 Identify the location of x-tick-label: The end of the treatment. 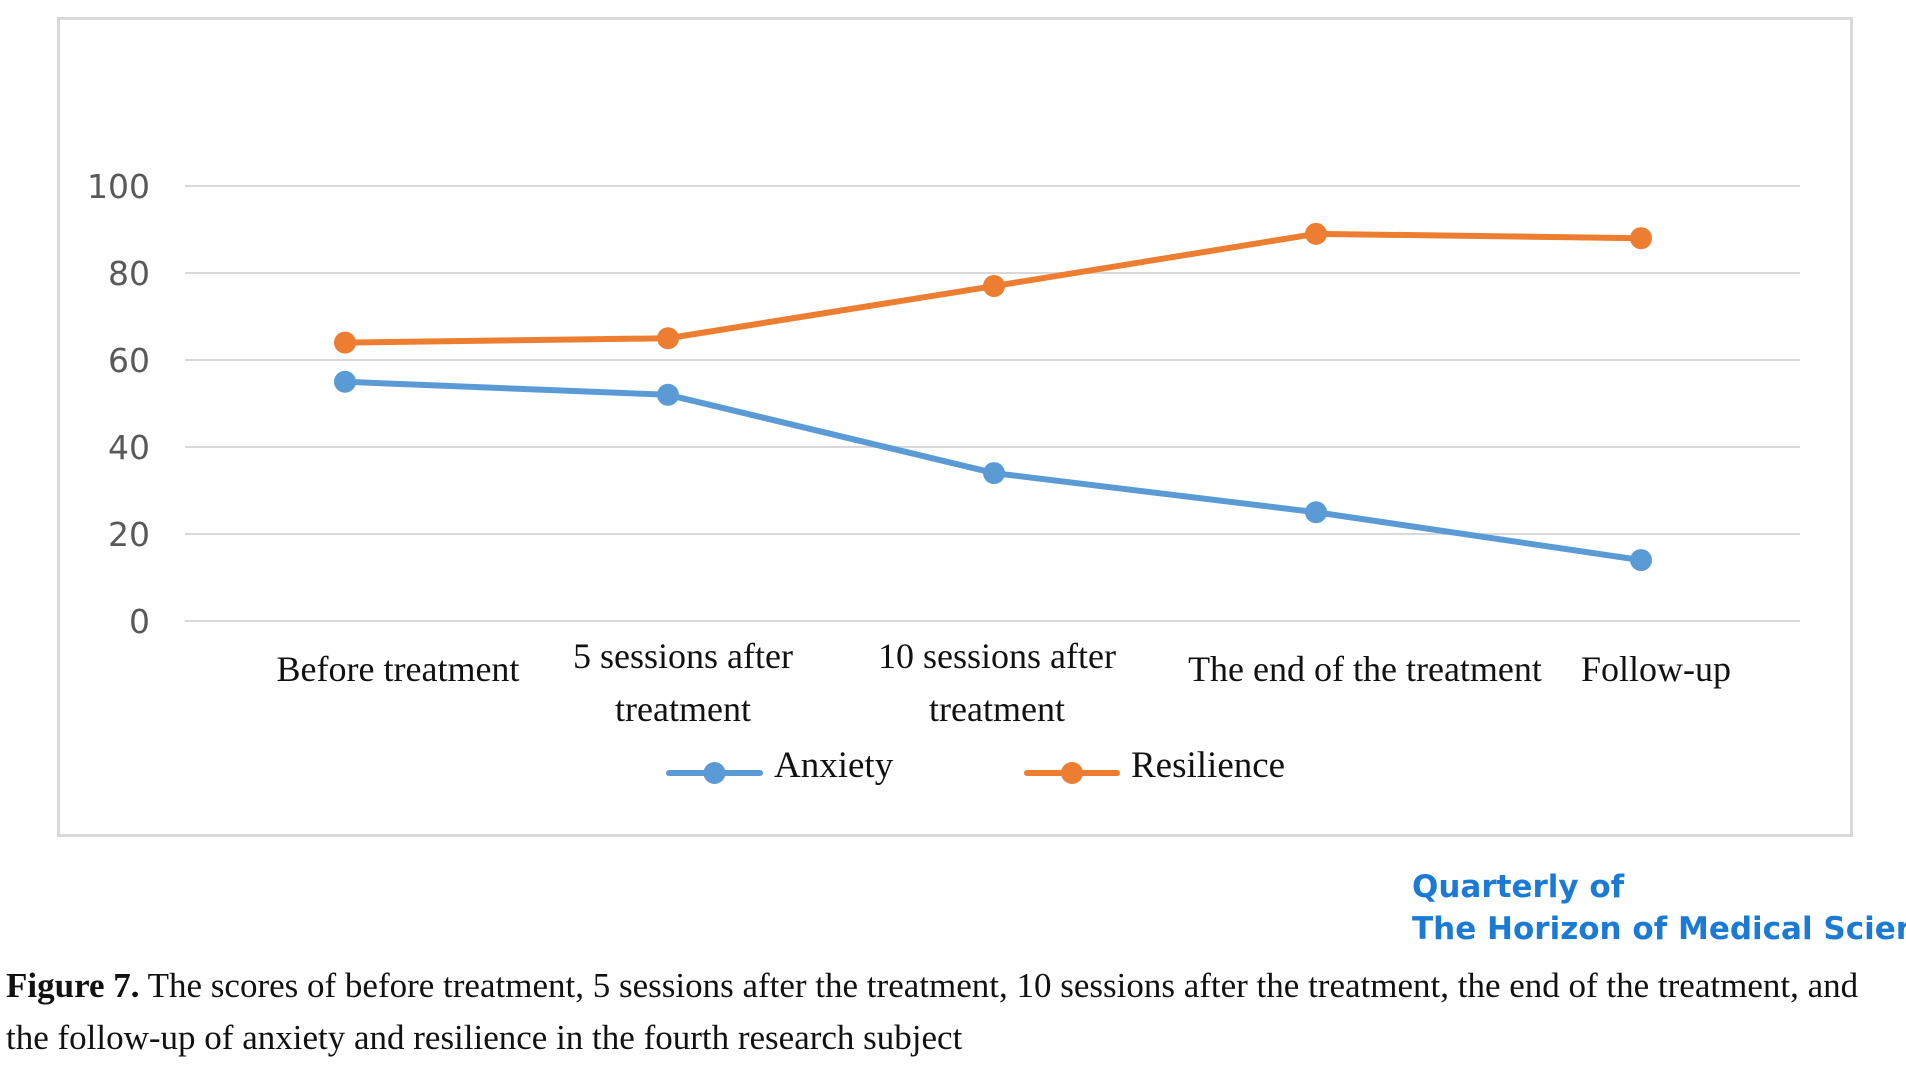
(1365, 669).